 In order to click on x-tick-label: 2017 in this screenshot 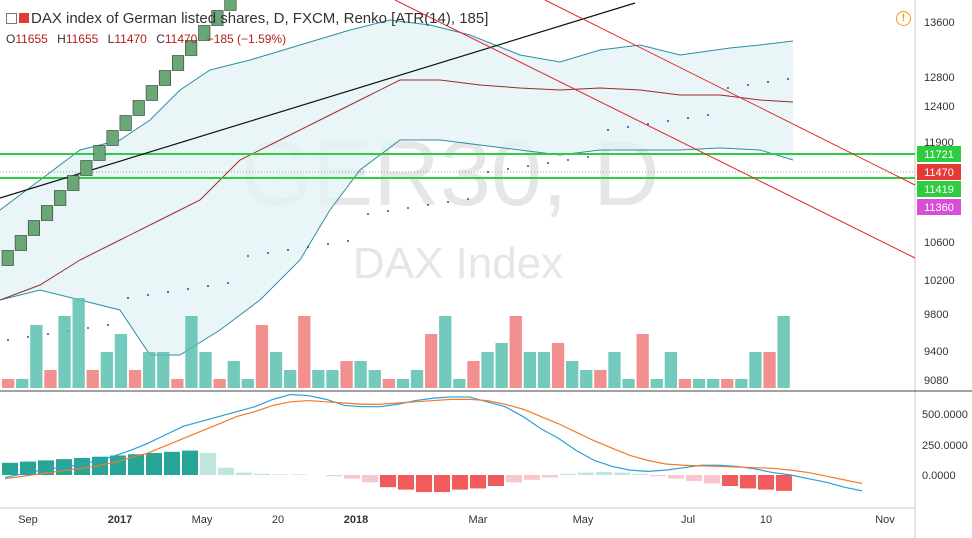, I will do `click(120, 520)`.